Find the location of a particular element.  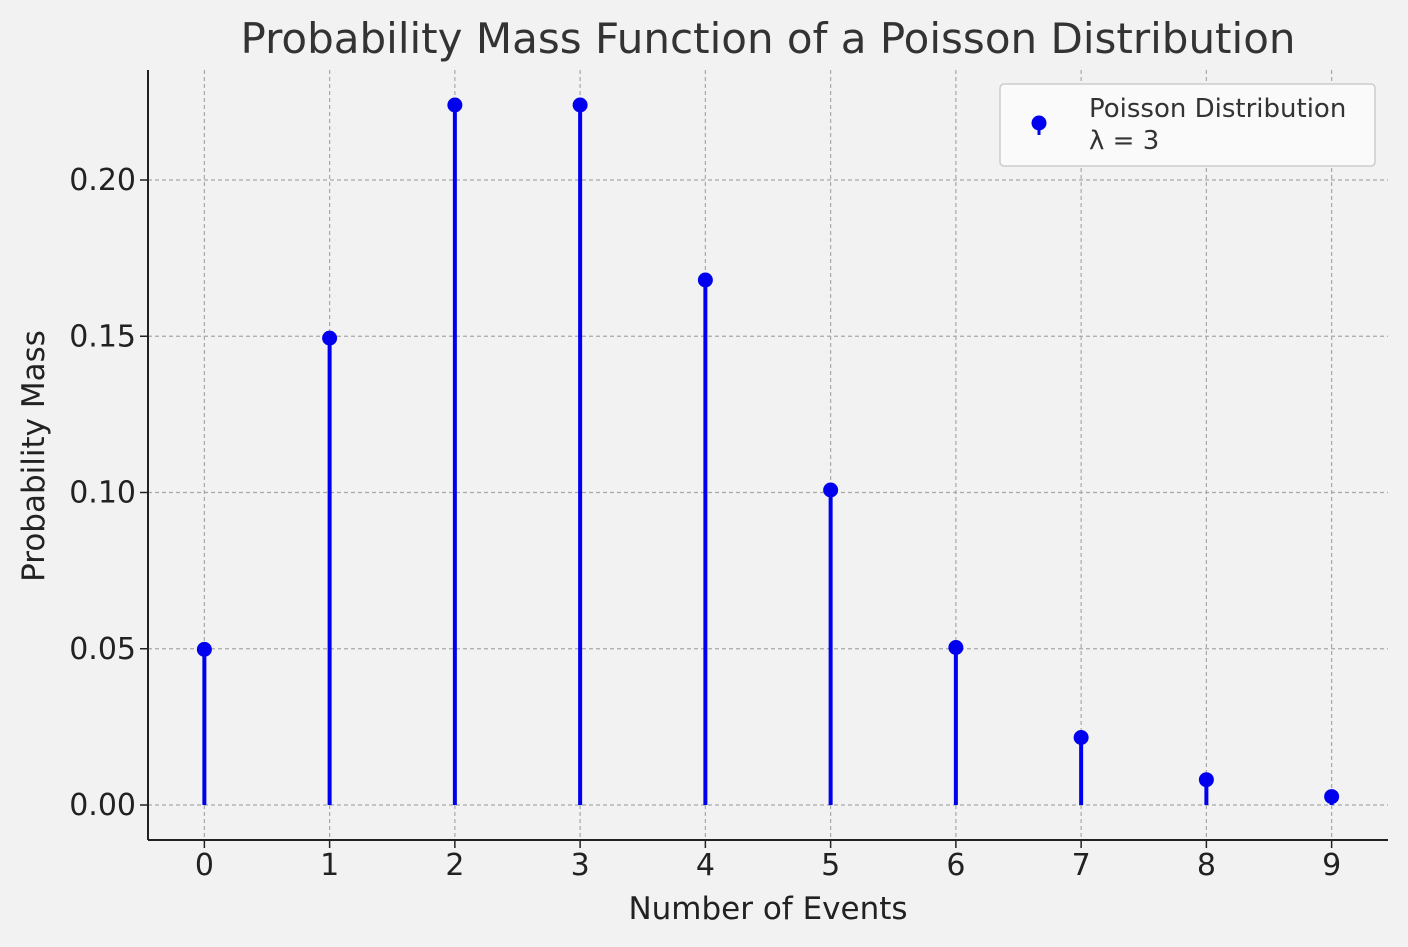

legend: Poisson Distribution λ = 3 is located at coordinates (1187, 125).